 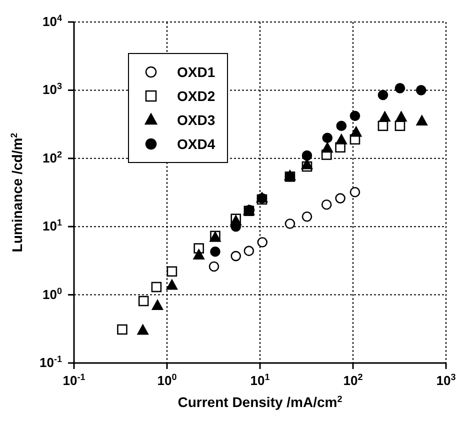 What do you see at coordinates (167, 380) in the screenshot?
I see `x-tick-label: 10$^{0}$` at bounding box center [167, 380].